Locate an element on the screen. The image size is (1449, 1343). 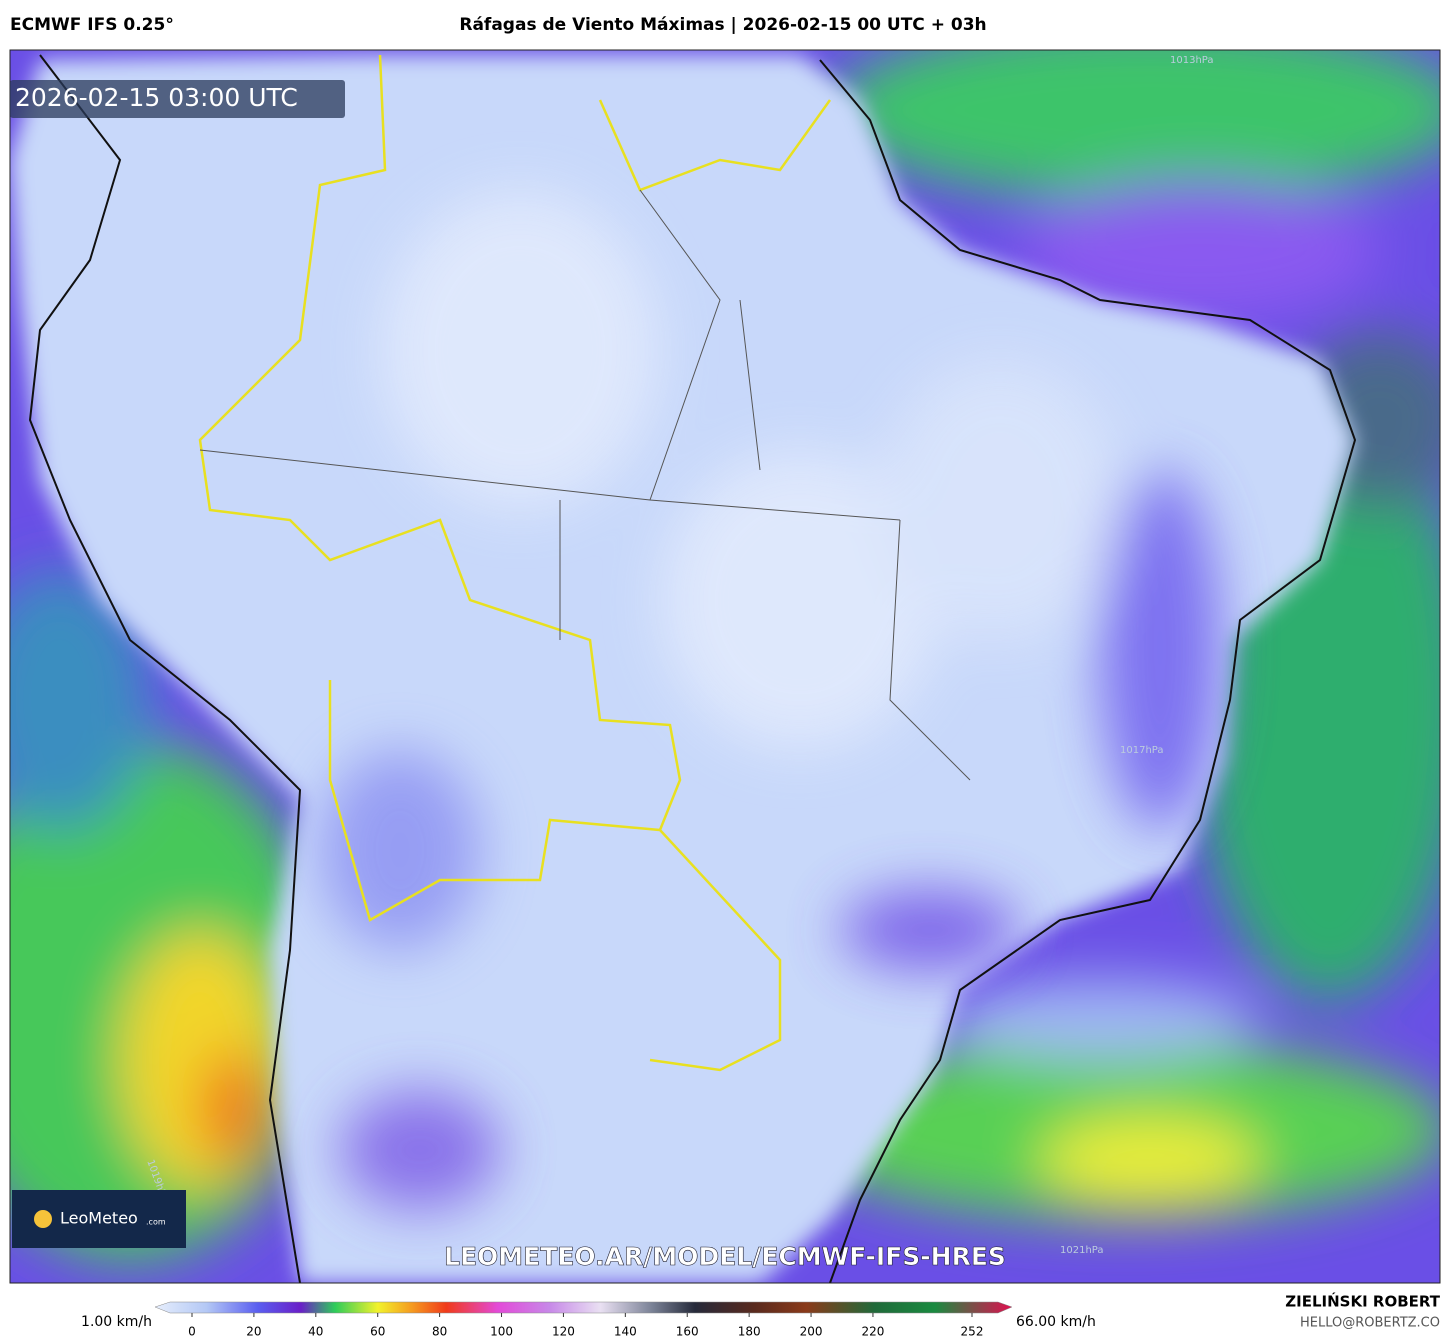
colorbar-tick-label: 60 is located at coordinates (377, 1332).